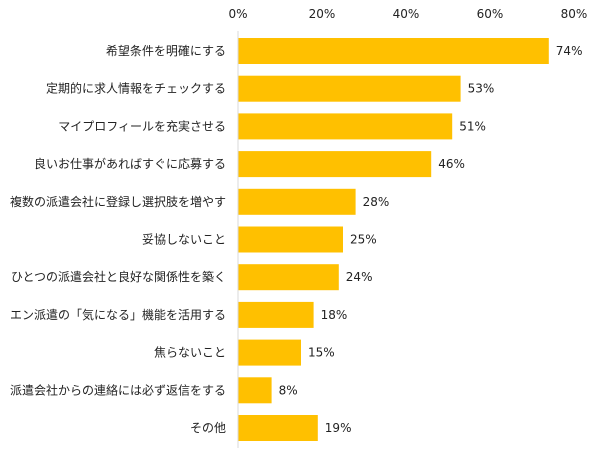 The height and width of the screenshot is (459, 603). I want to click on category-label: 複数の派遣会社に登録し選択肢を増やす, so click(118, 201).